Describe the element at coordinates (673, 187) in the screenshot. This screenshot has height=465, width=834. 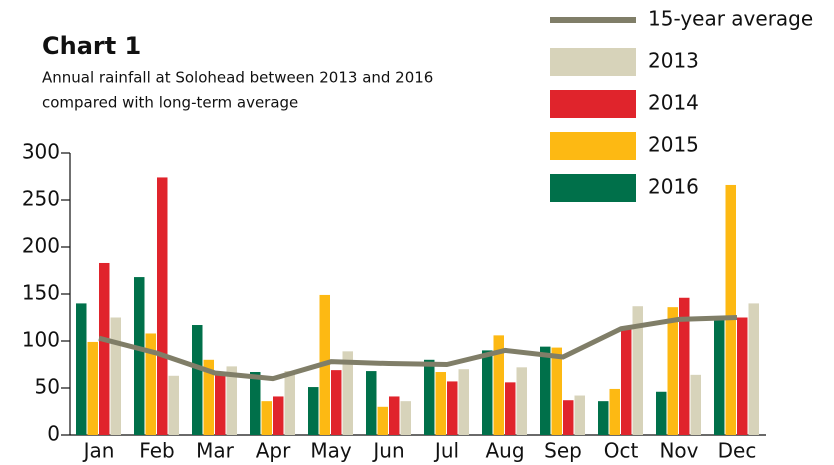
I see `legend-label: 2016` at that location.